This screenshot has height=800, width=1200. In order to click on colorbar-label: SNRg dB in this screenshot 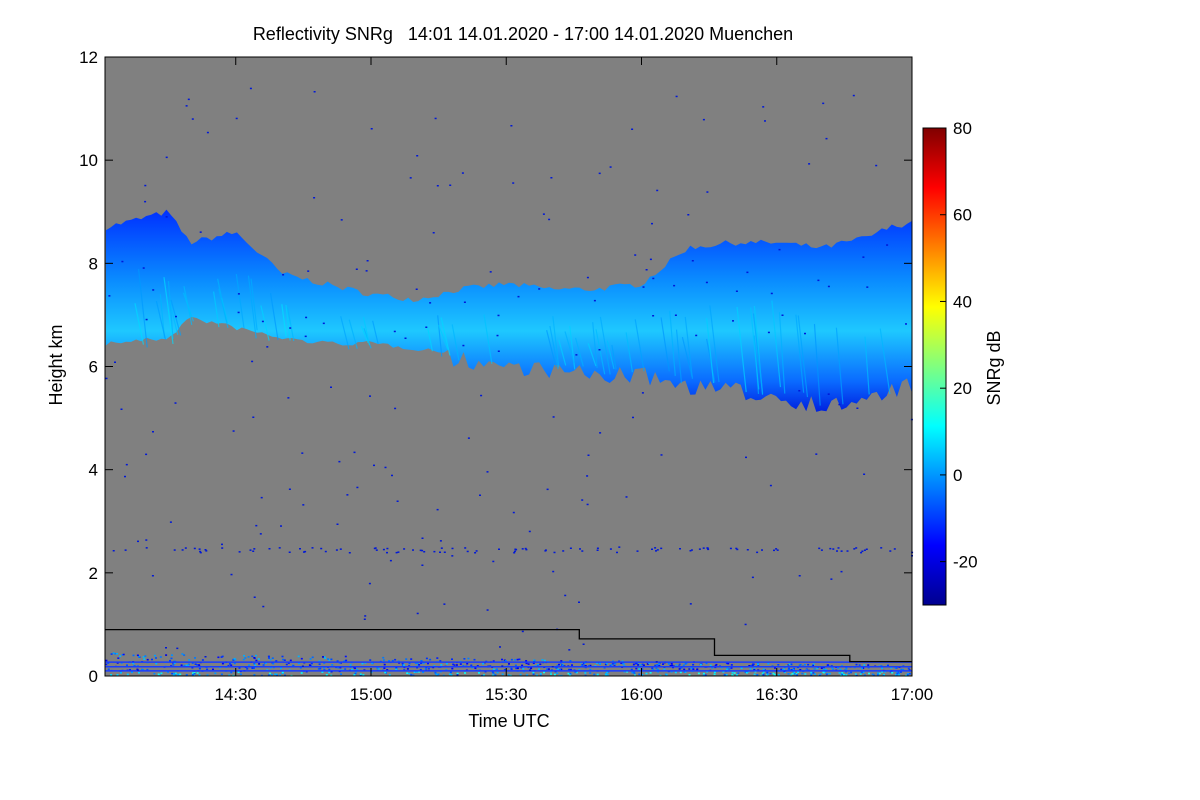, I will do `click(994, 367)`.